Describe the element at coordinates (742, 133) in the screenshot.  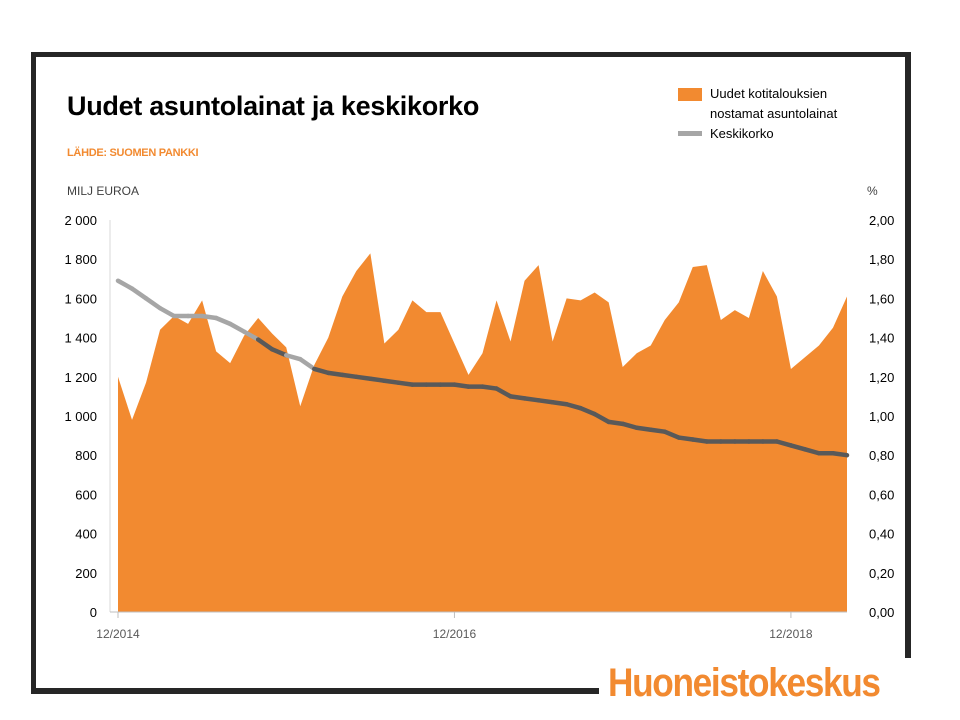
I see `legend-label-rate: Keskikorko` at that location.